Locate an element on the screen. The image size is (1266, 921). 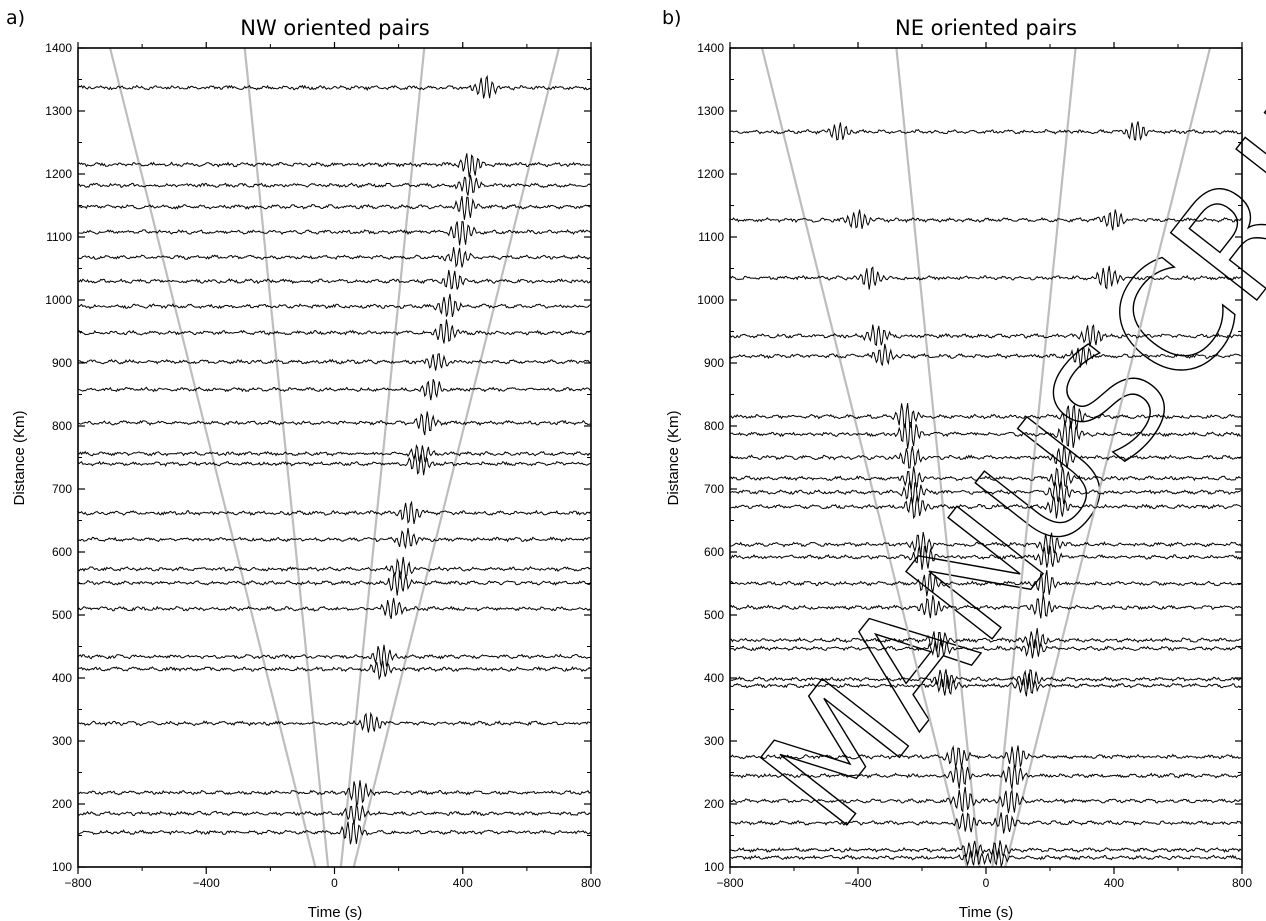
y-tick-label: 300 is located at coordinates (62, 741).